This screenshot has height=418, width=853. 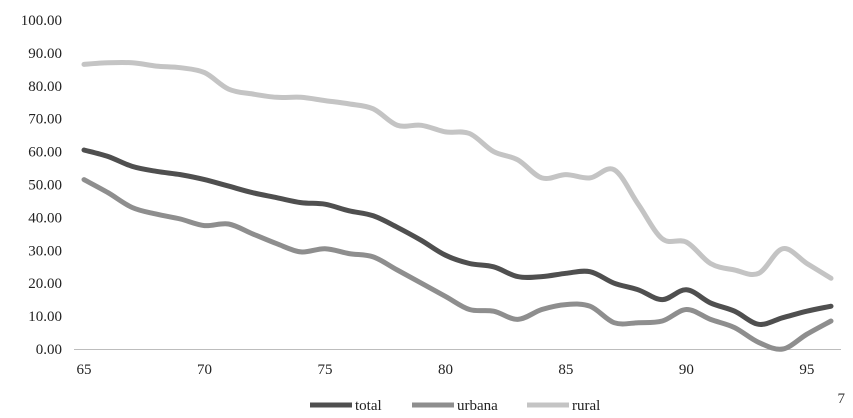 What do you see at coordinates (586, 406) in the screenshot?
I see `legend-label-rural: rural` at bounding box center [586, 406].